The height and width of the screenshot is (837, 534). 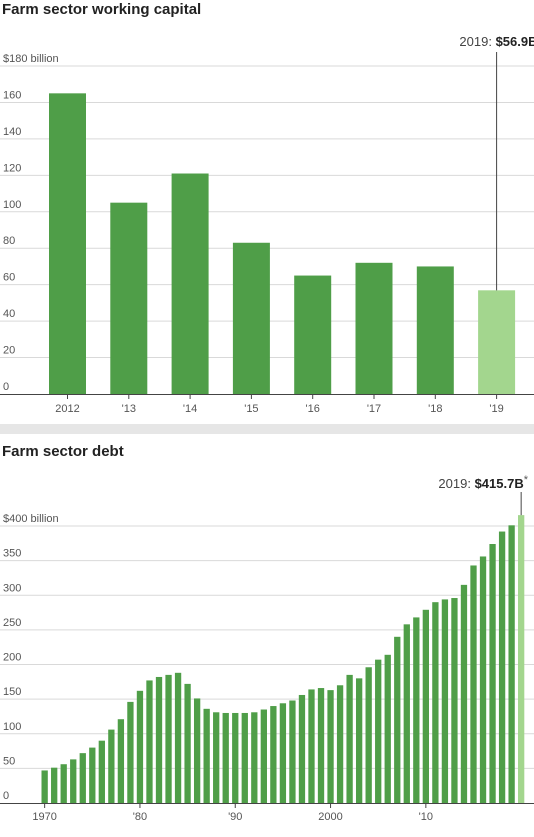 I want to click on annotation-label: 2019: $415.7B*, so click(x=483, y=482).